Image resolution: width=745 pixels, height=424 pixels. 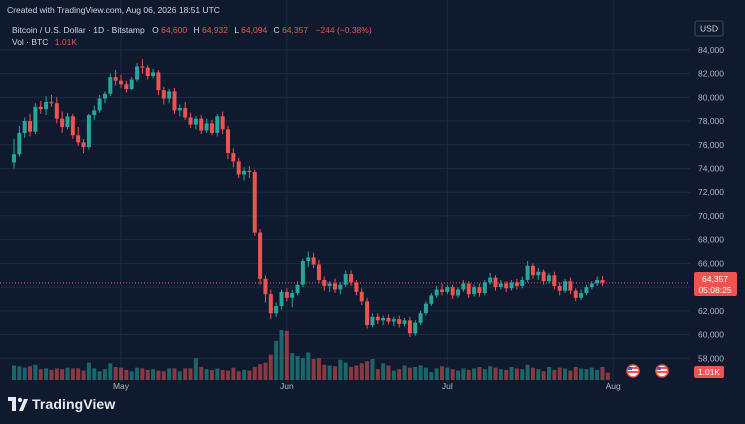 I want to click on time-axis: May Jun Jul Aug, so click(x=367, y=386).